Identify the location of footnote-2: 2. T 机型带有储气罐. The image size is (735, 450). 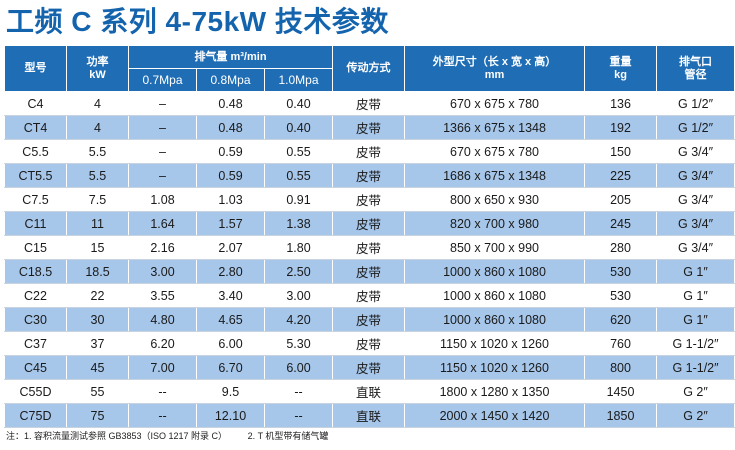
(288, 436).